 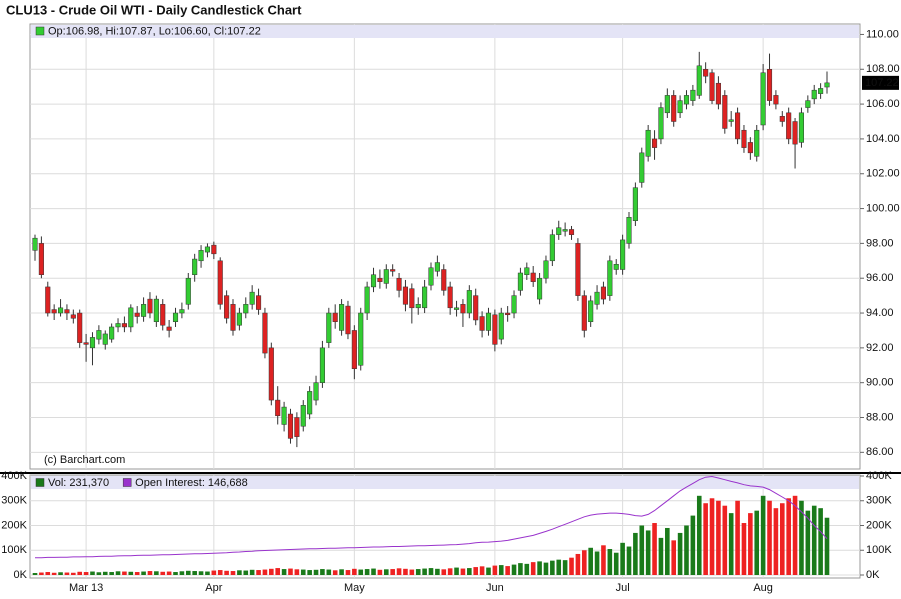 I want to click on y-tick-label: 92.00, so click(x=880, y=348).